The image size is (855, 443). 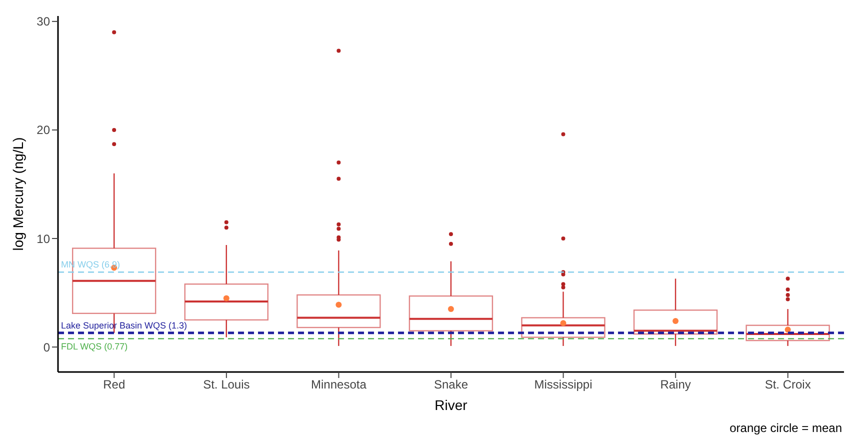 What do you see at coordinates (451, 385) in the screenshot?
I see `x-tick-label: Snake` at bounding box center [451, 385].